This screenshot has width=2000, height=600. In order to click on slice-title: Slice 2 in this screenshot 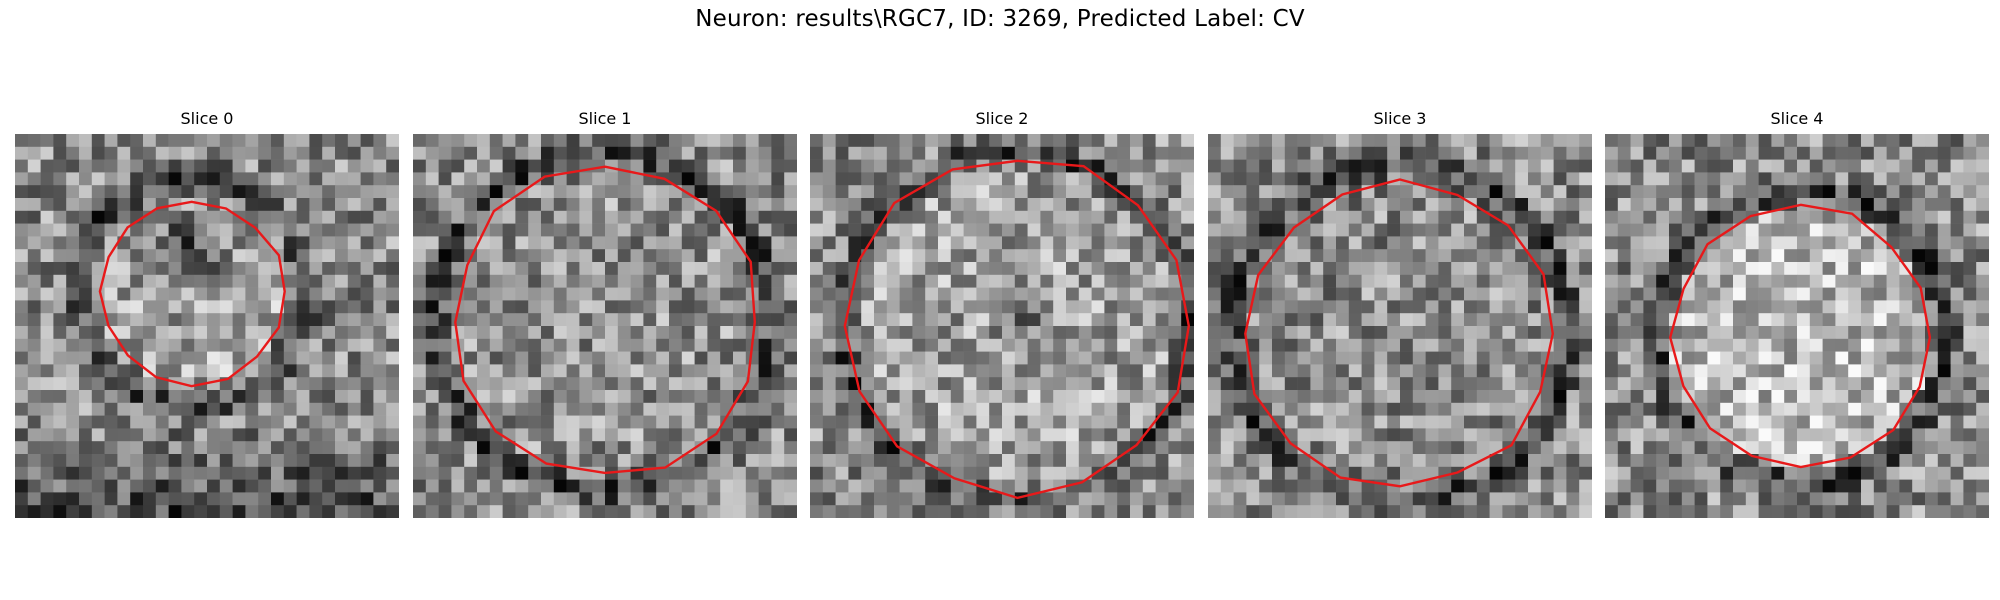, I will do `click(1002, 118)`.